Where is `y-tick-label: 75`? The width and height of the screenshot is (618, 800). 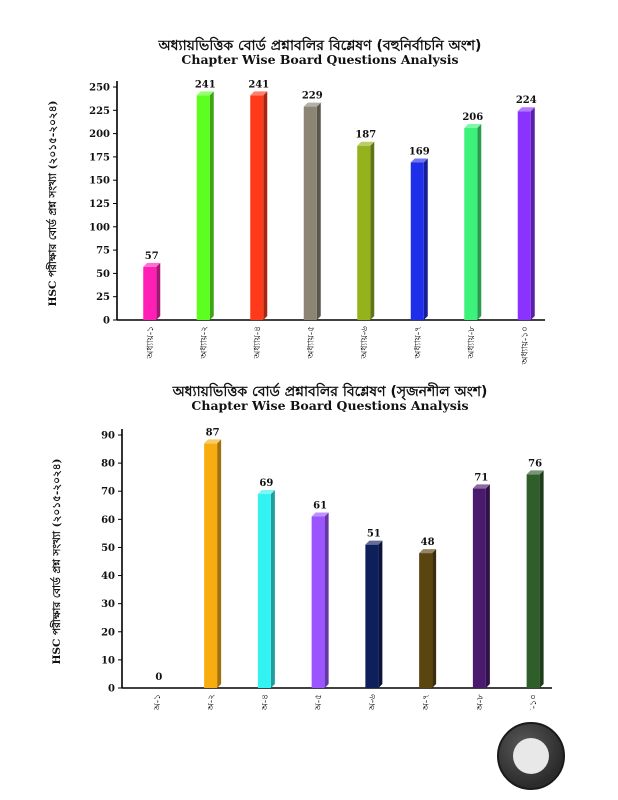
y-tick-label: 75 is located at coordinates (103, 251).